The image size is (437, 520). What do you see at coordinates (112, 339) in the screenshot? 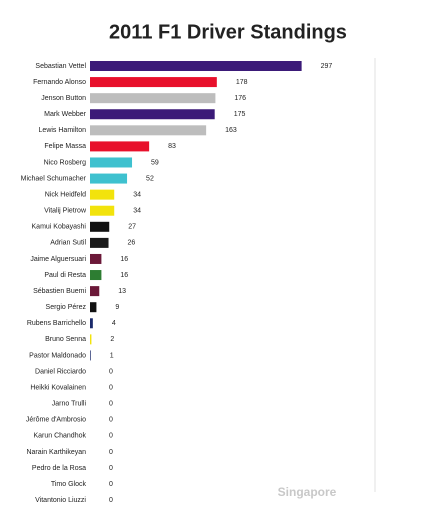
I see `value-label: 2` at bounding box center [112, 339].